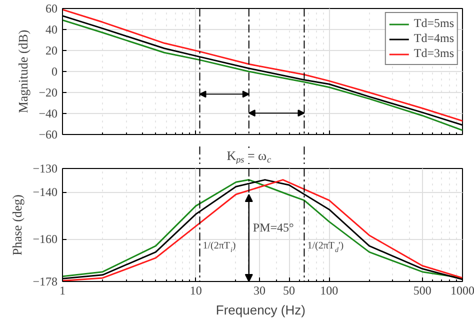 The image size is (474, 321). I want to click on annotation: PM=45°, so click(273, 227).